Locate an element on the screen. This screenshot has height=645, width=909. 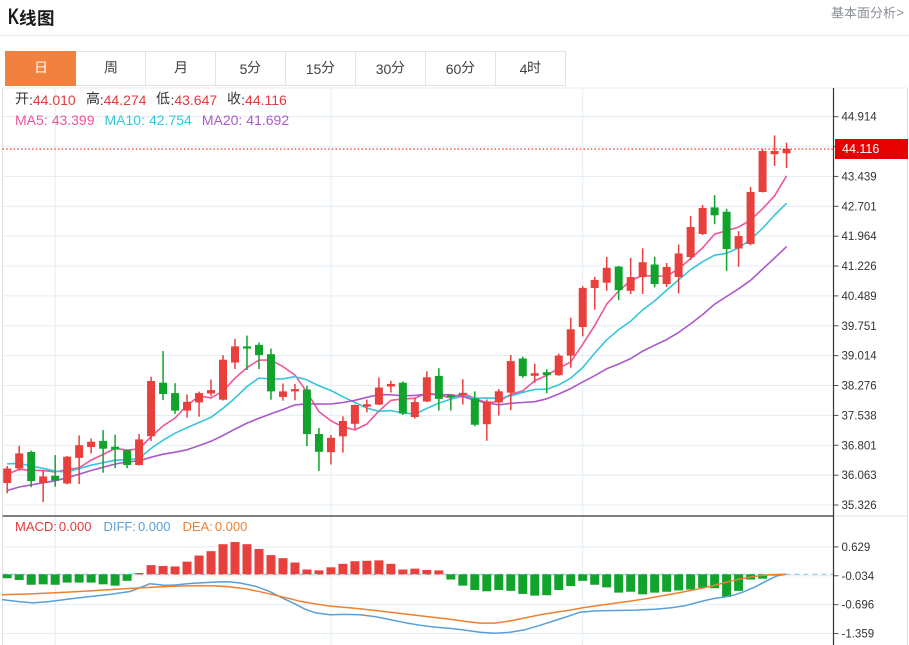
tab-60分: 60 is located at coordinates (460, 68).